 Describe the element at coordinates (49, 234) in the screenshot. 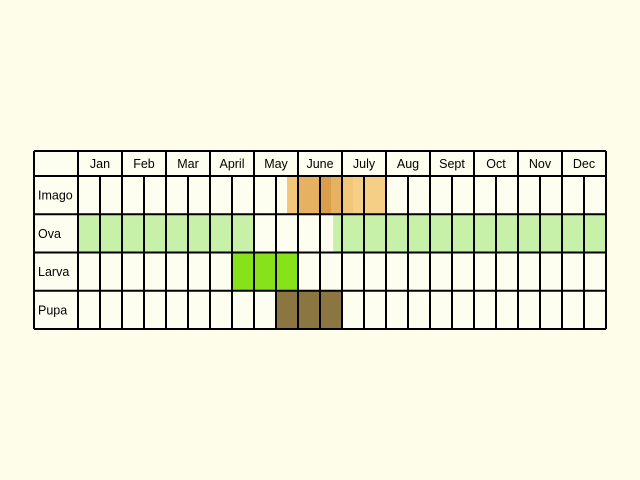

I see `row-label-ova: Ova` at that location.